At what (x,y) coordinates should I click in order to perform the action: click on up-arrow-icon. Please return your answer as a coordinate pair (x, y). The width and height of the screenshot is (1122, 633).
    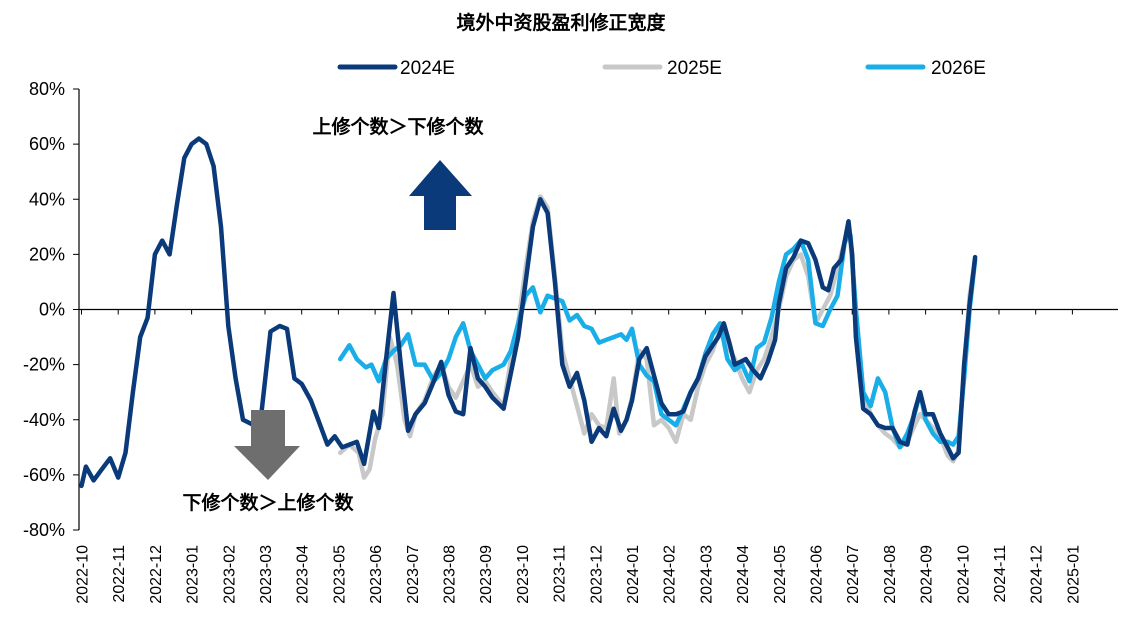
    Looking at the image, I should click on (440, 195).